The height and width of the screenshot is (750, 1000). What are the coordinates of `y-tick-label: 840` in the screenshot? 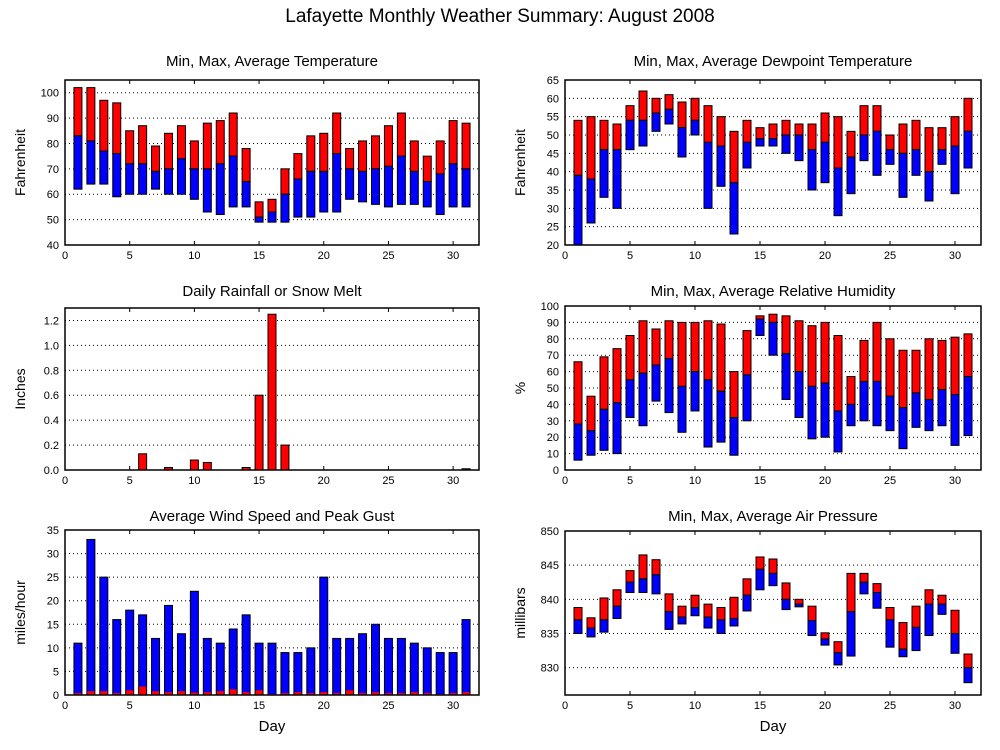 It's located at (550, 600).